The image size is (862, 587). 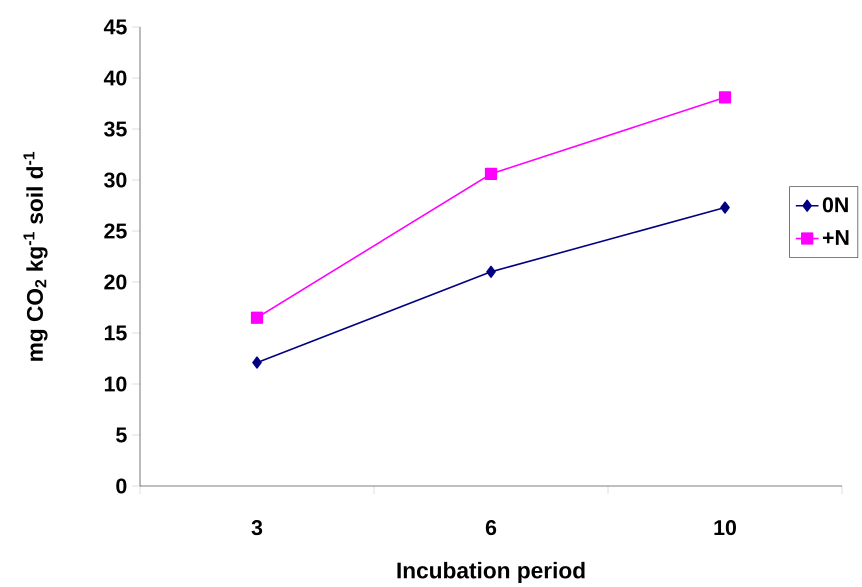 I want to click on y-tick-label: 25, so click(x=115, y=231).